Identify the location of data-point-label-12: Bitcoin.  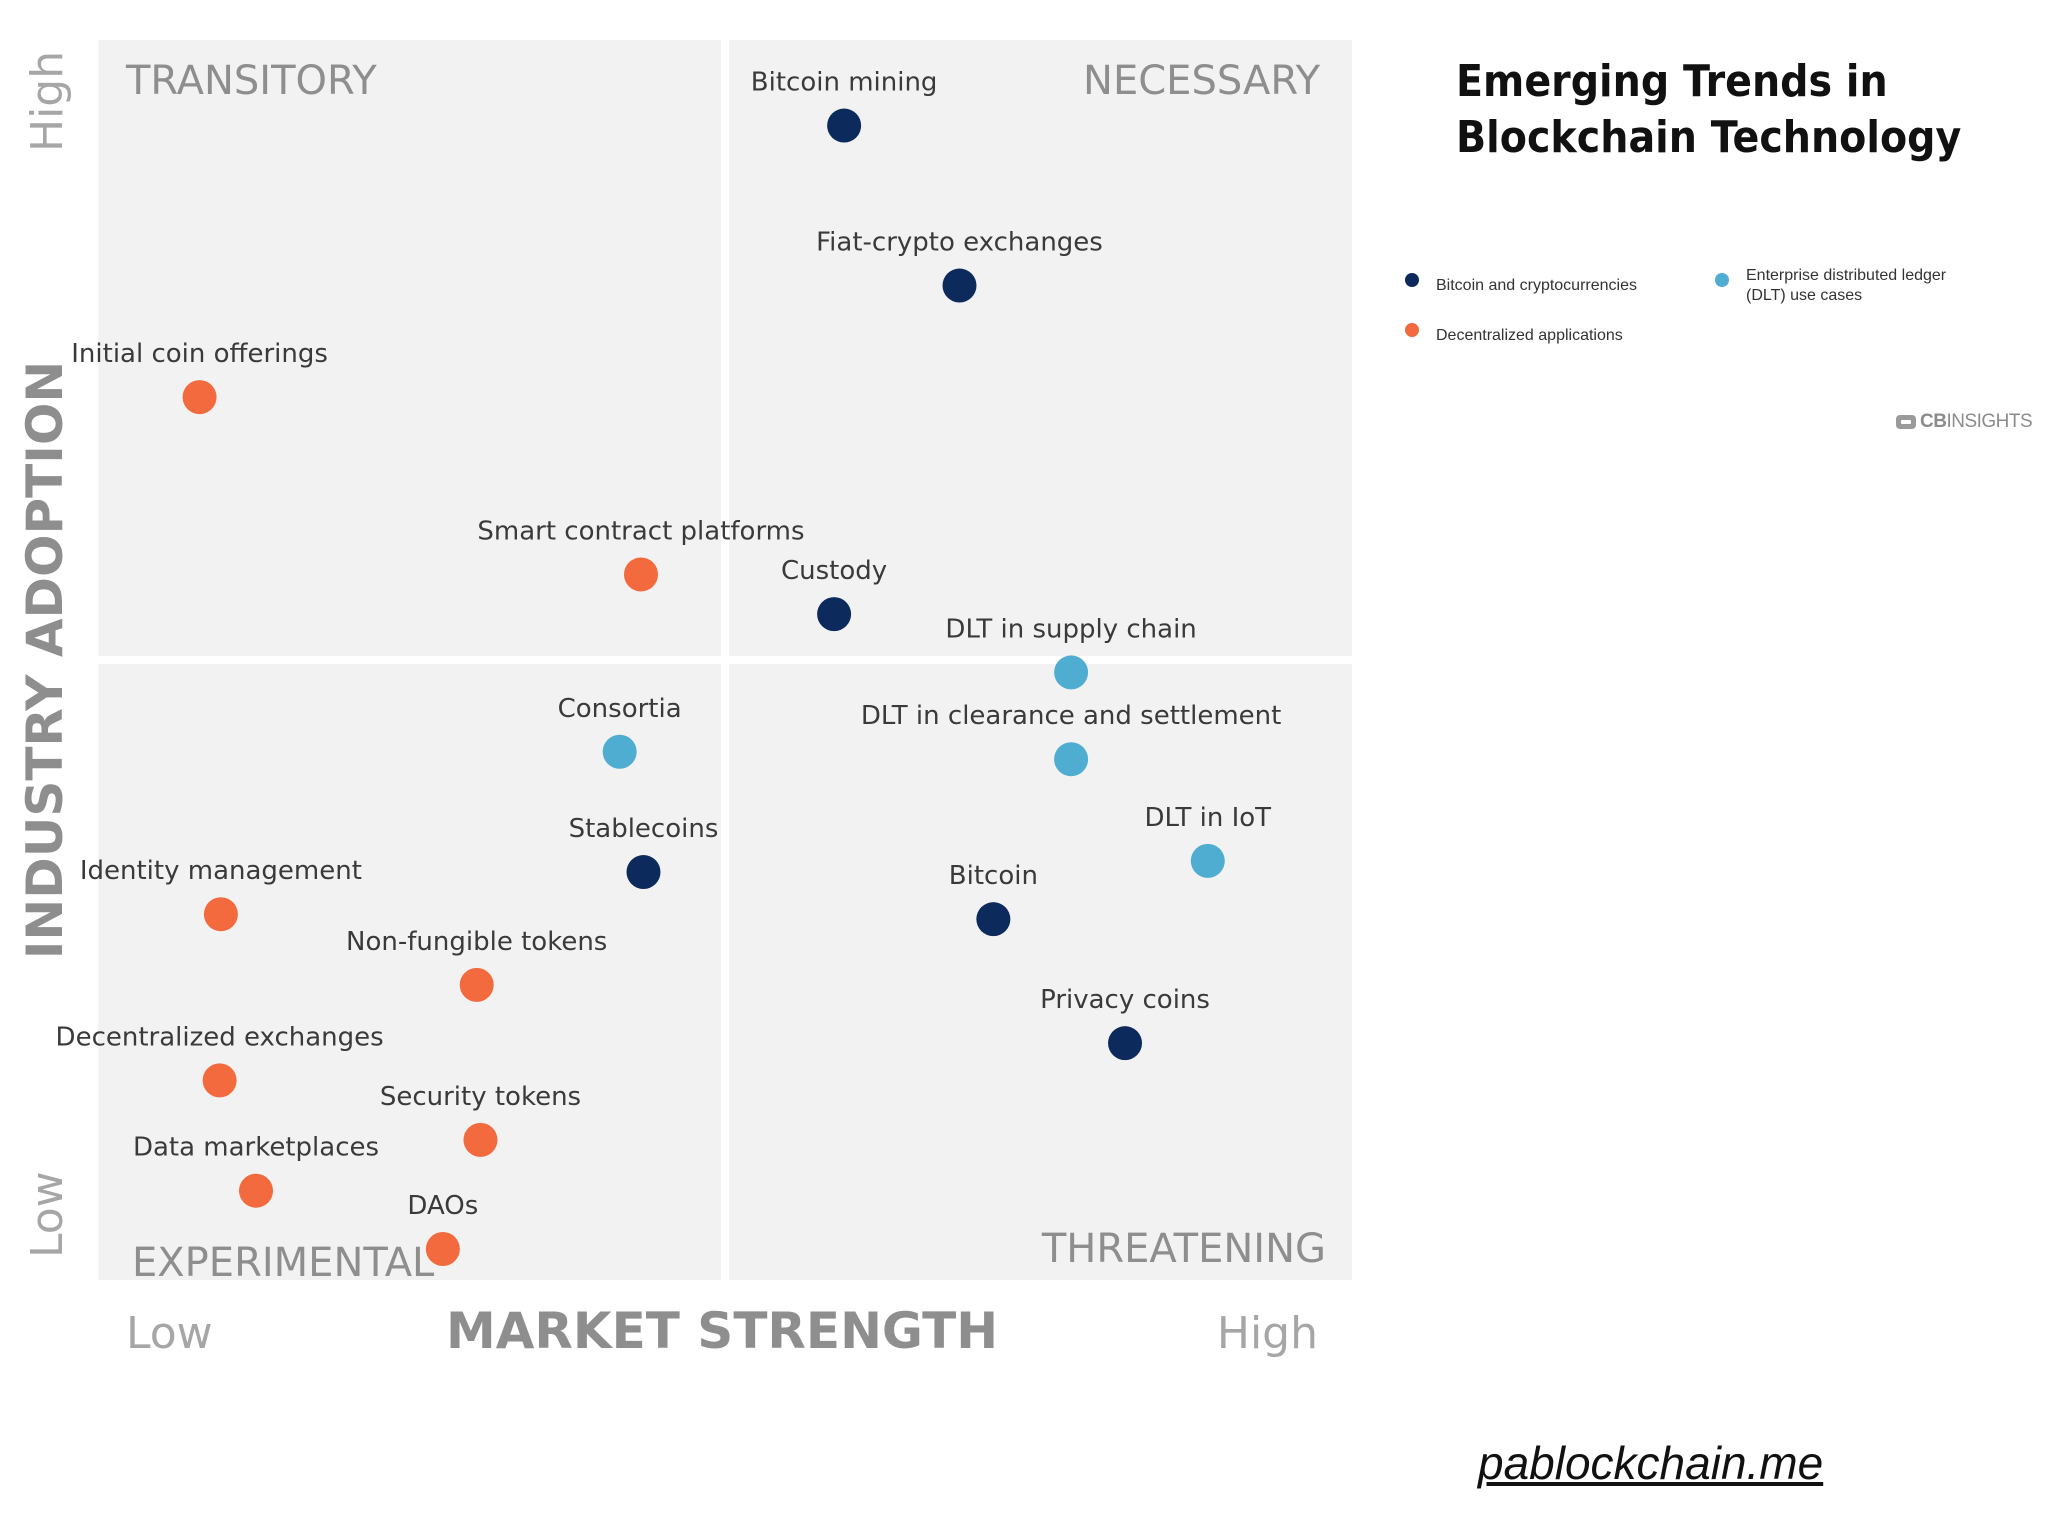
(993, 876).